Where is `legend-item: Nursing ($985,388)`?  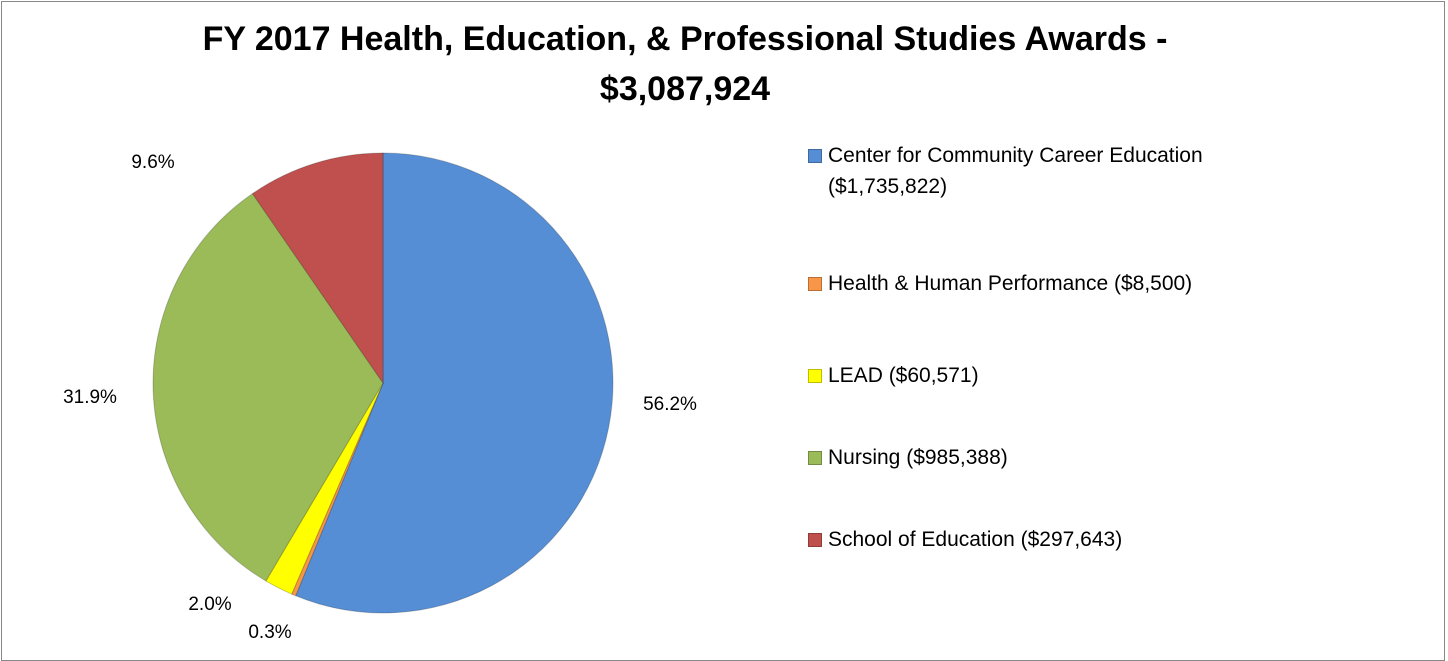 legend-item: Nursing ($985,388) is located at coordinates (1068, 457).